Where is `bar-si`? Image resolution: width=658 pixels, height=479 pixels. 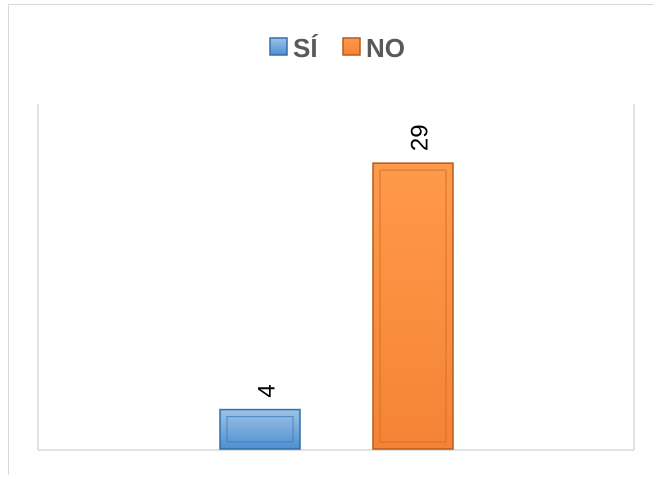
bar-si is located at coordinates (260, 429).